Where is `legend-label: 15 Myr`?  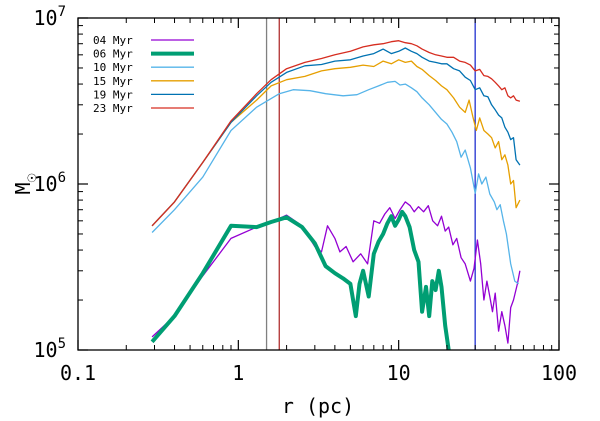
legend-label: 15 Myr is located at coordinates (113, 81).